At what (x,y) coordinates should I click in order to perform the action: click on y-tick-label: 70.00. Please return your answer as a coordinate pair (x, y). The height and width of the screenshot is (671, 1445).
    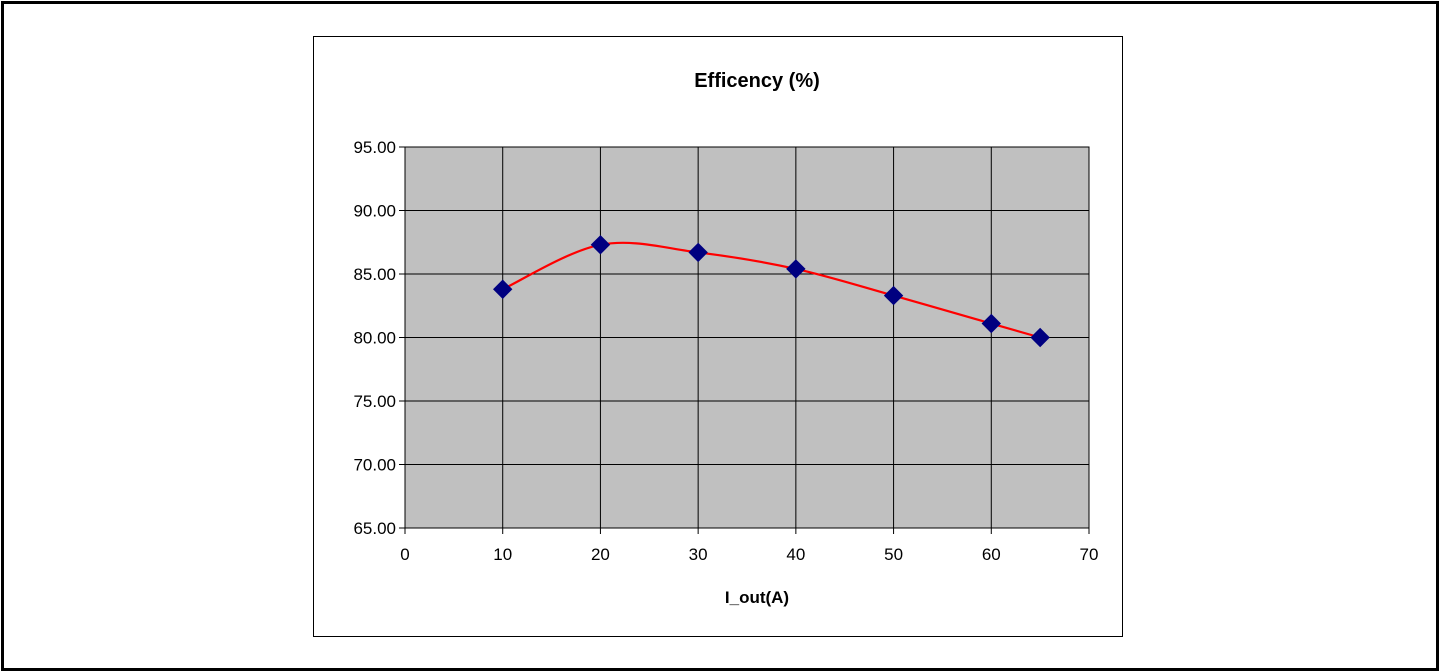
    Looking at the image, I should click on (374, 465).